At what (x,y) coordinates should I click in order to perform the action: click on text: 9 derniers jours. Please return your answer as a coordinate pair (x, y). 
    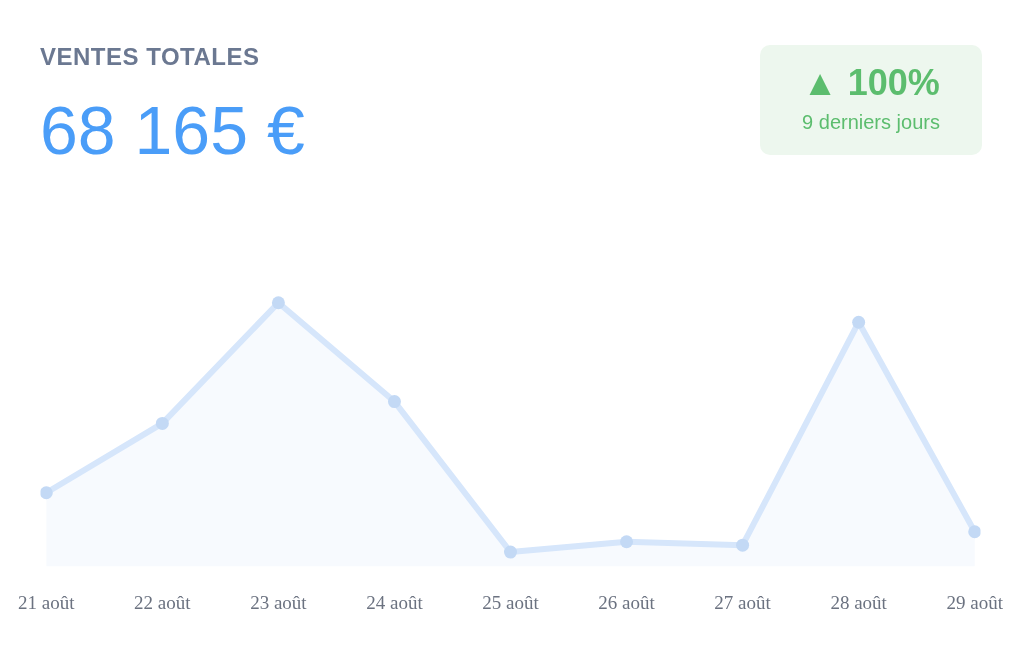
    Looking at the image, I should click on (871, 123).